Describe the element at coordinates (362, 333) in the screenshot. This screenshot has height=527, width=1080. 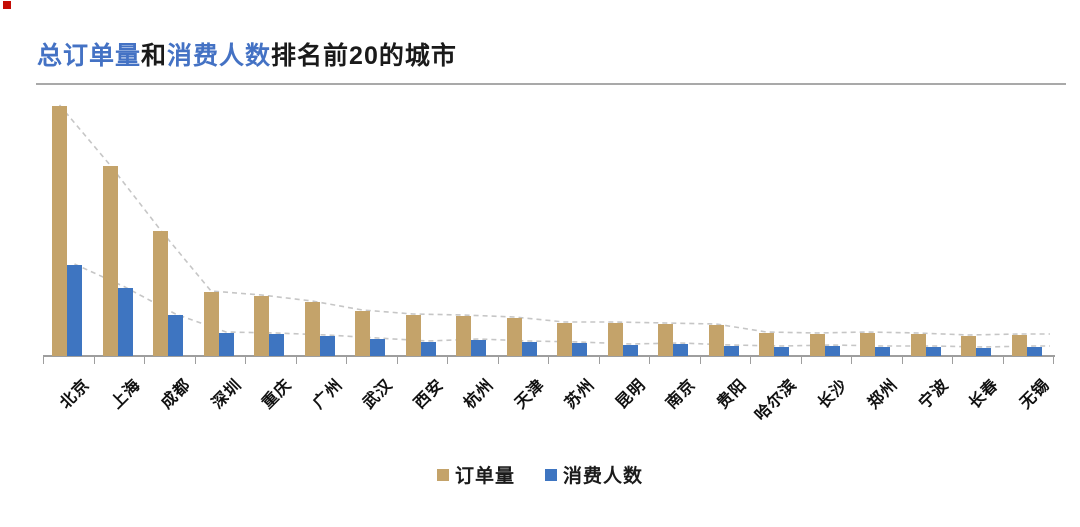
I see `orders-bar-武汉` at that location.